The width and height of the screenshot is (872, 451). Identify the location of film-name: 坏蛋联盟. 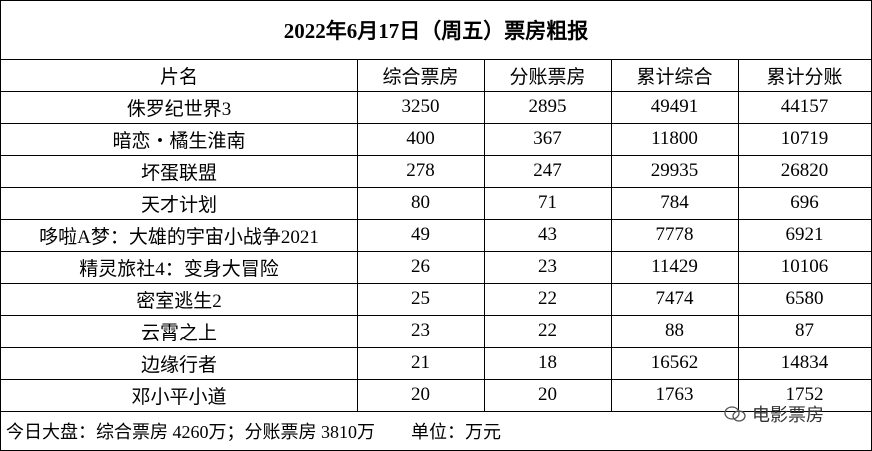
(178, 173).